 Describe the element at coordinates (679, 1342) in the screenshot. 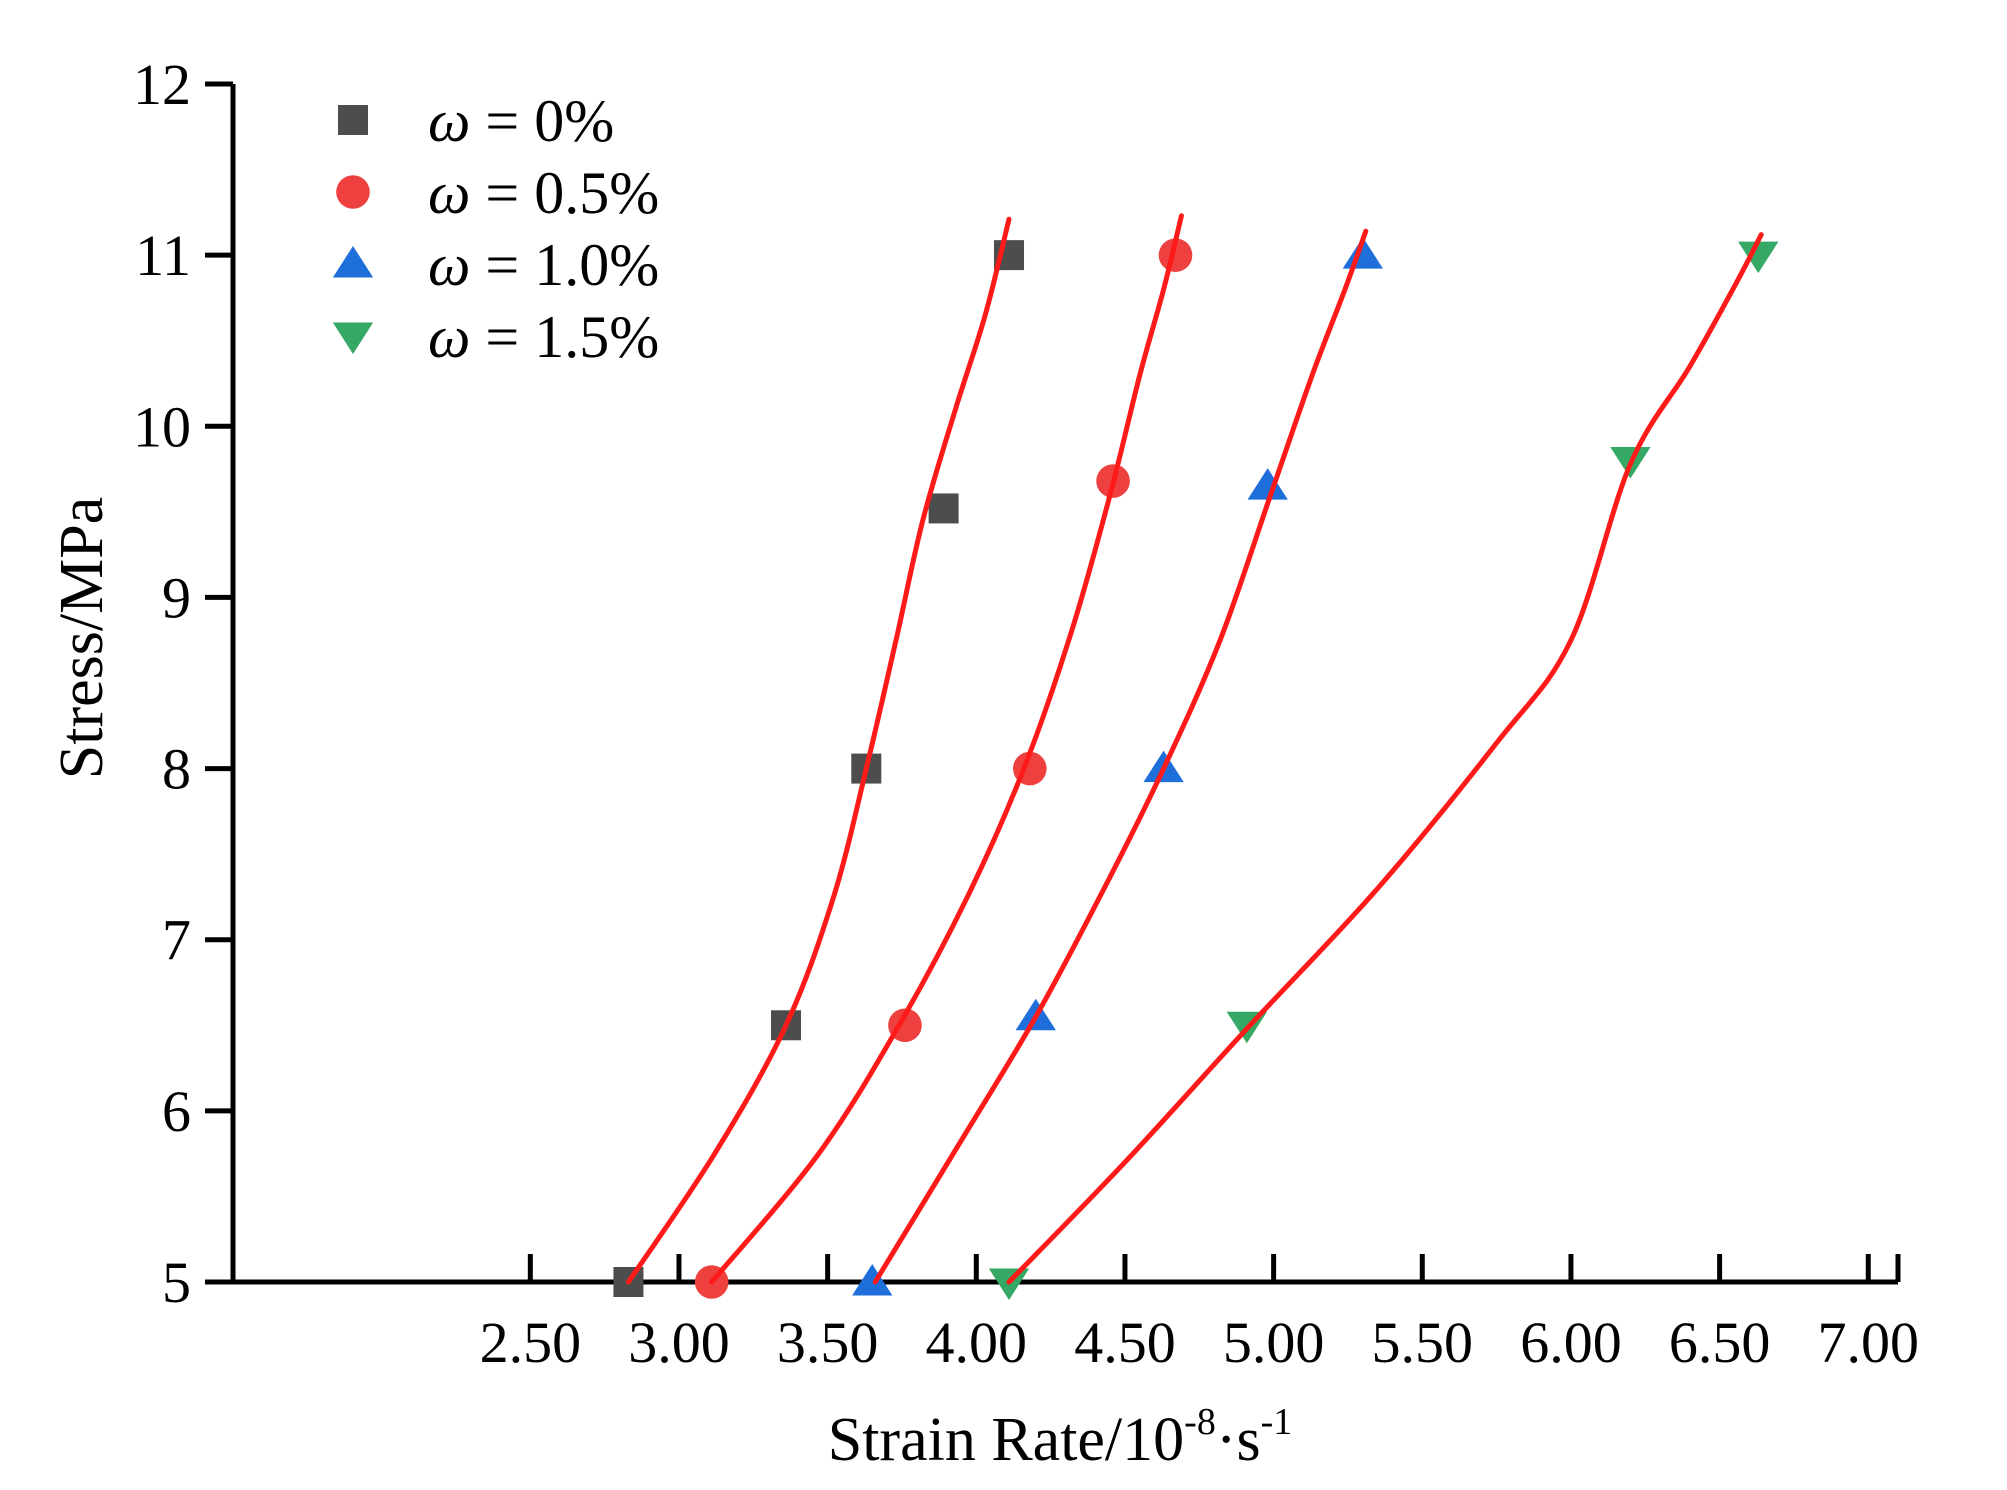

I see `x-tick-label-1: 3.00` at that location.